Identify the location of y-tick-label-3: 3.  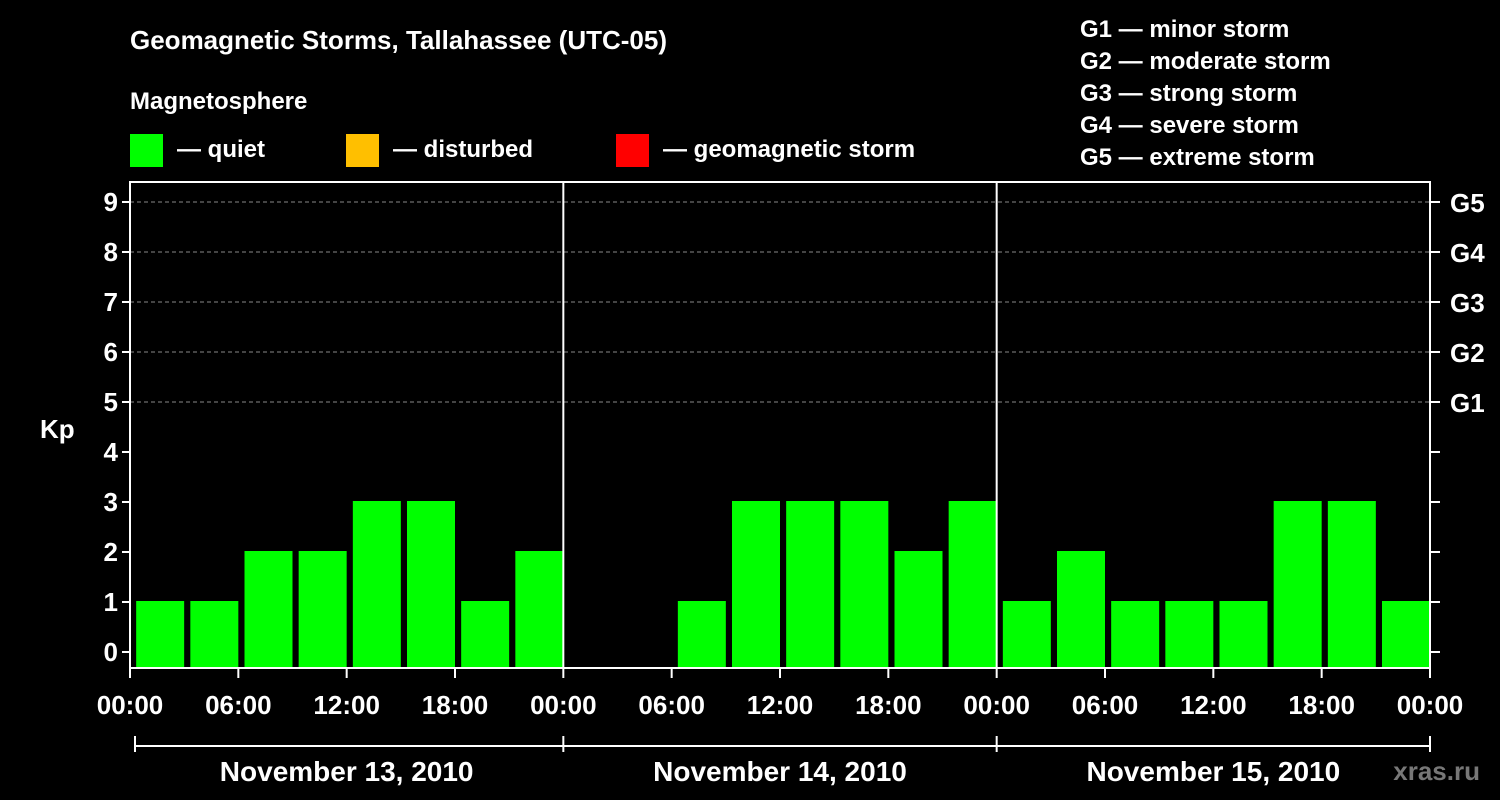
(111, 502).